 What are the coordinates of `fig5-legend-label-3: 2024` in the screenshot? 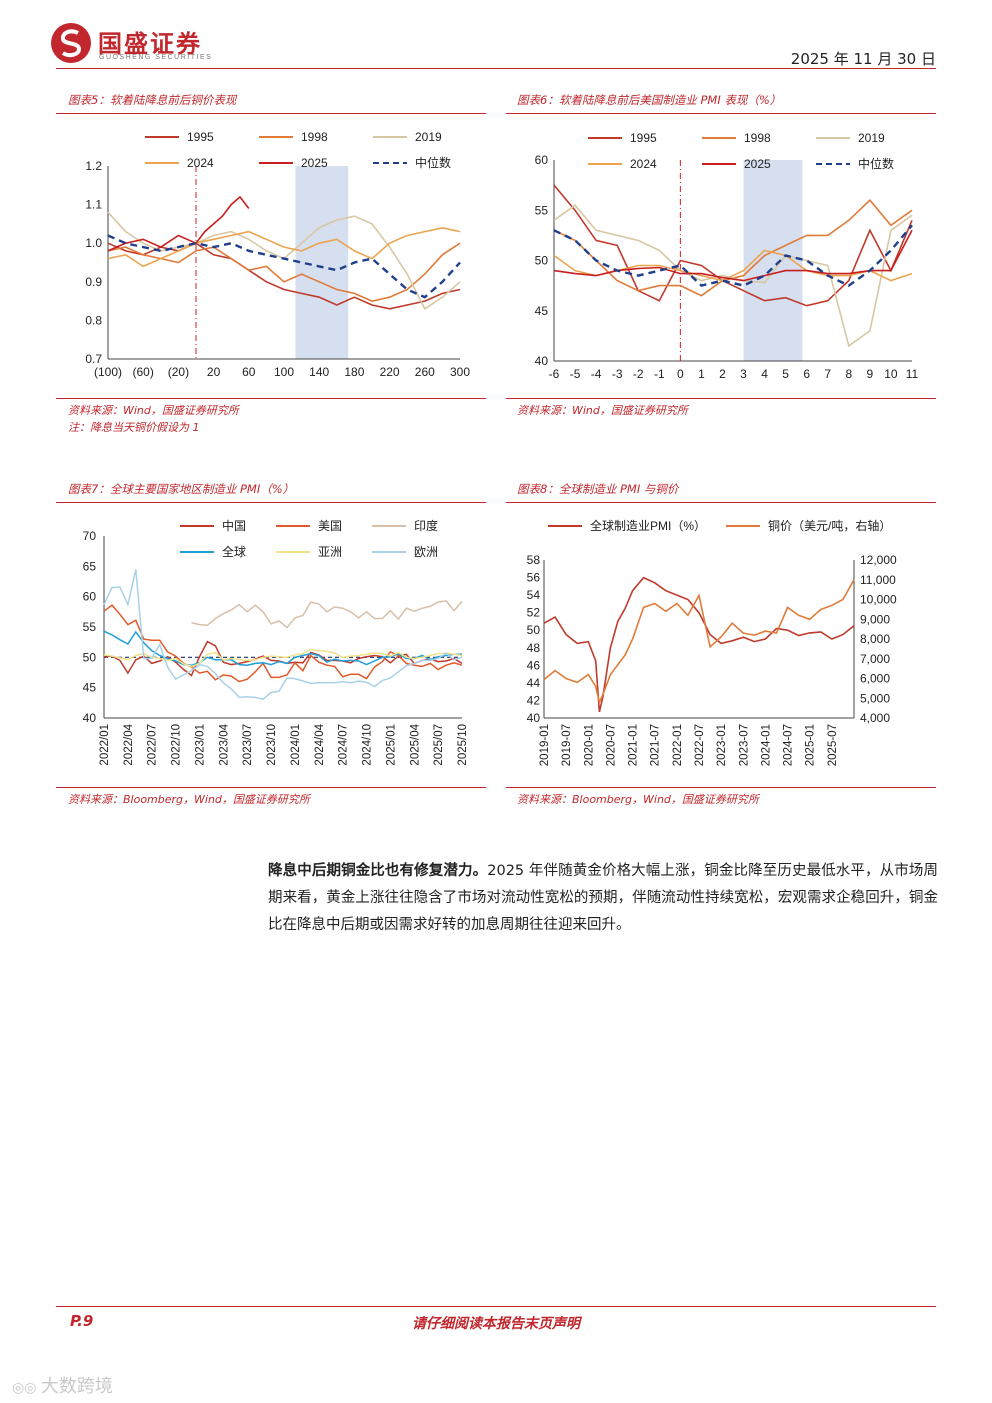 It's located at (200, 163).